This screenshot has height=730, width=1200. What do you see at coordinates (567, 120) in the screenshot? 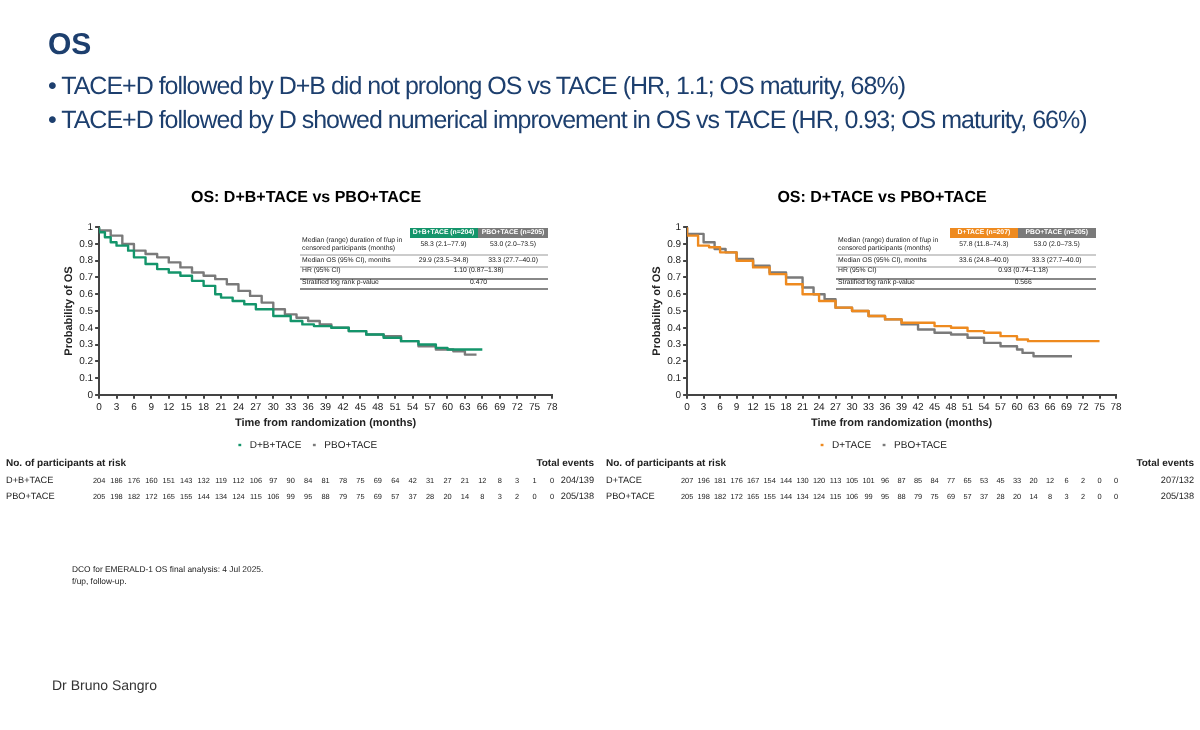
I see `text: • TACE+D followed by D showed numerical improvement in OS vs TACE (HR, 0.93; OS maturity, 66%)` at bounding box center [567, 120].